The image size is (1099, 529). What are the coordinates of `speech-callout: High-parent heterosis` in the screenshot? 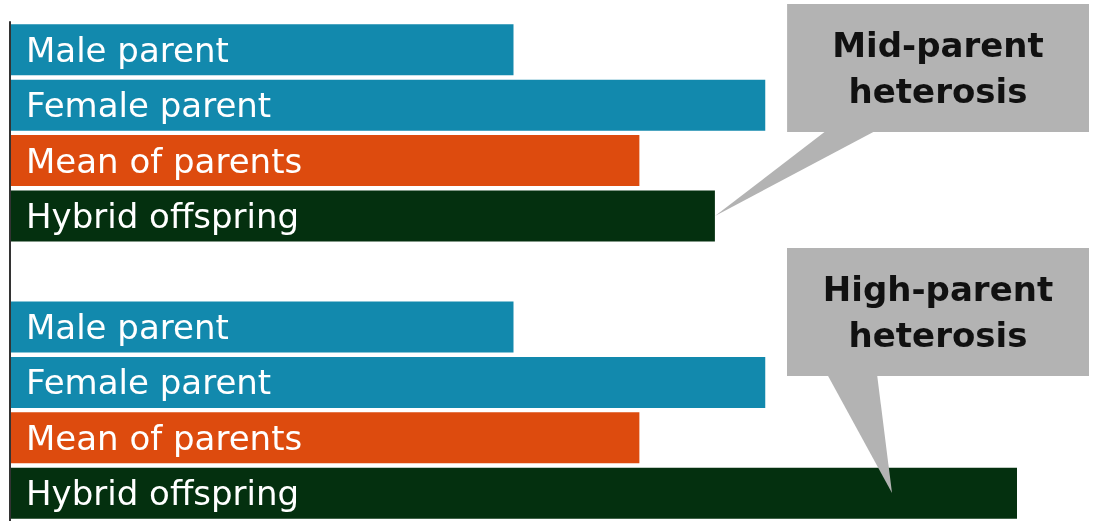 It's located at (938, 371).